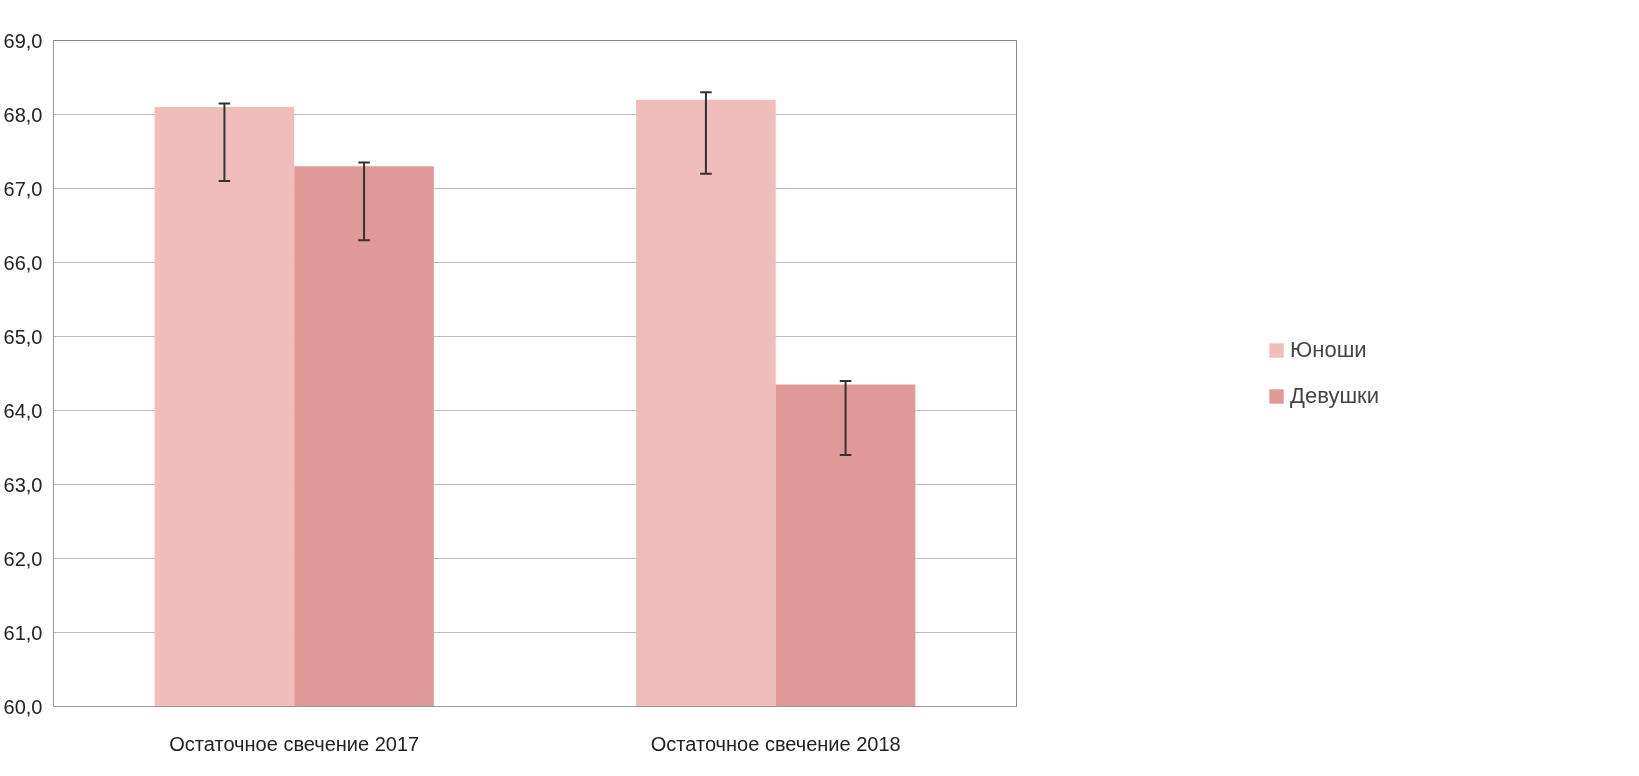  Describe the element at coordinates (23, 410) in the screenshot. I see `y-tick-label: 64,0` at that location.